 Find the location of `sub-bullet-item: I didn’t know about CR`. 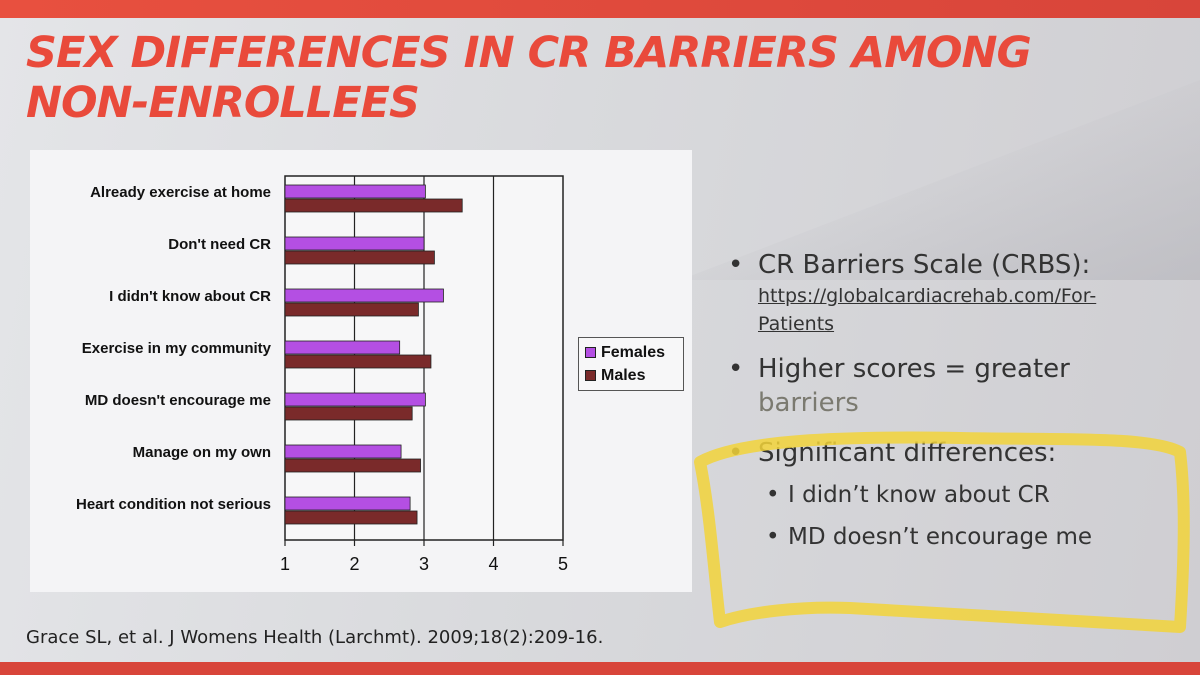

sub-bullet-item: I didn’t know about CR is located at coordinates (948, 495).